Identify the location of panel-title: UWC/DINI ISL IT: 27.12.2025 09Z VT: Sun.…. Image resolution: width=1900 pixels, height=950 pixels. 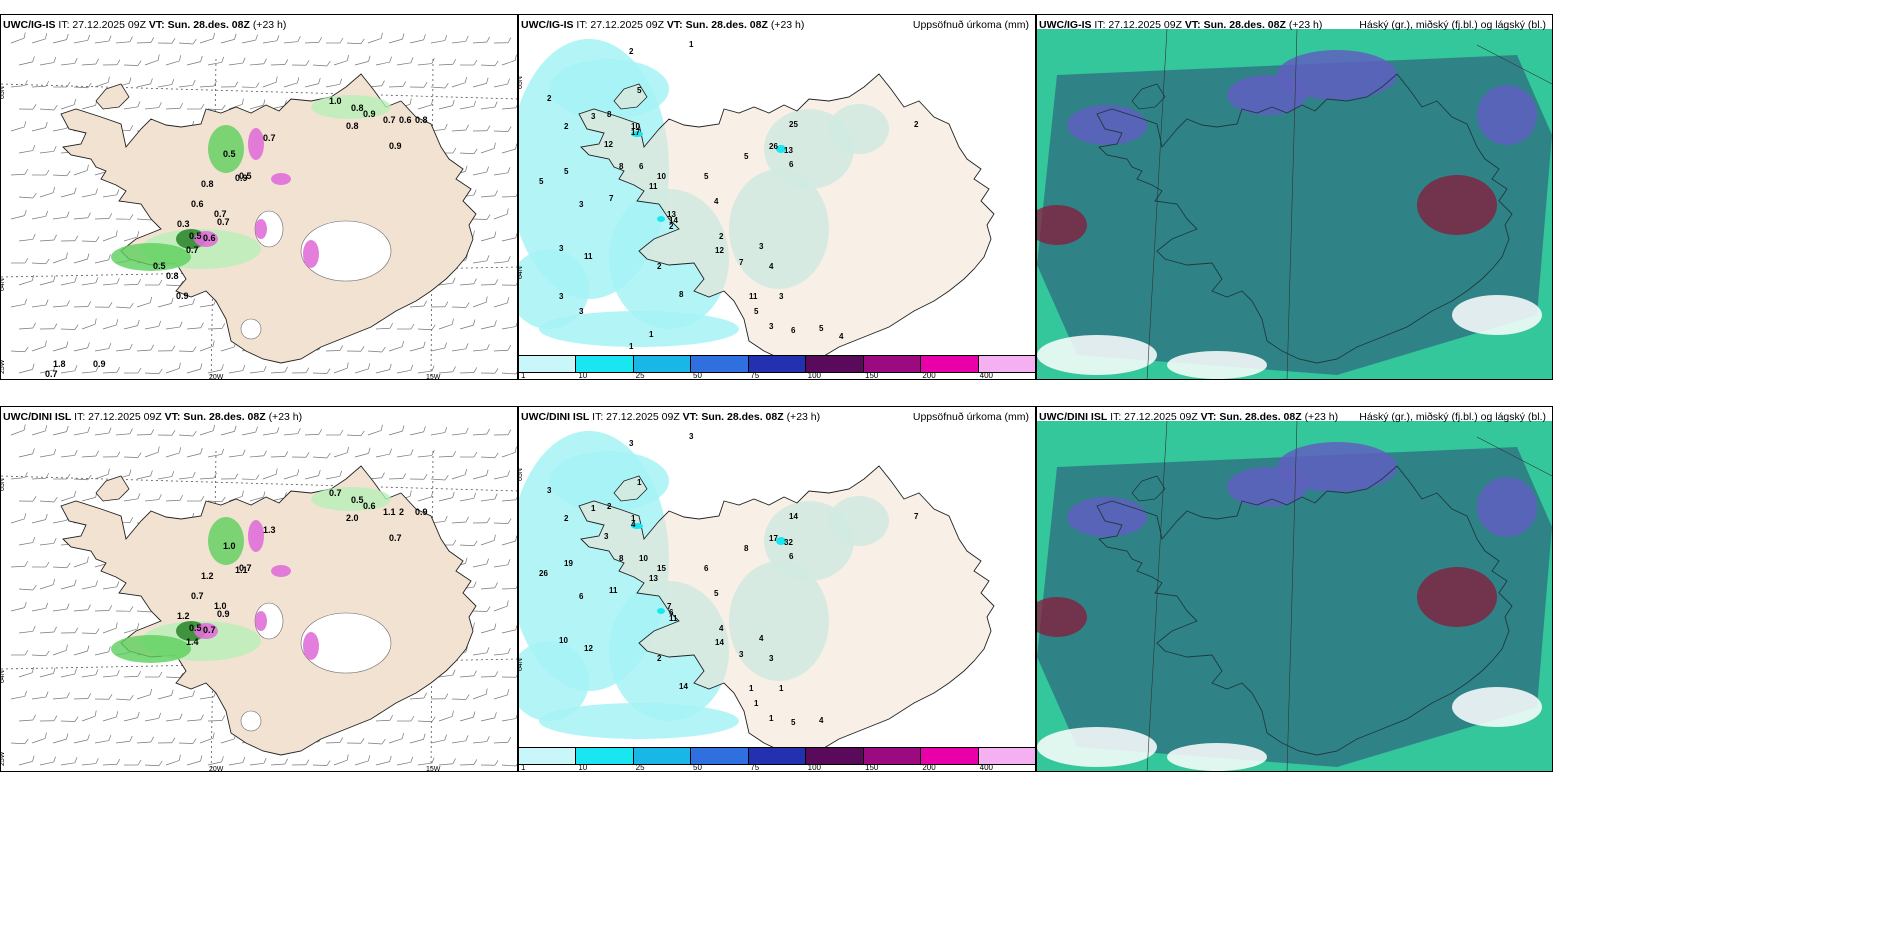
(671, 417).